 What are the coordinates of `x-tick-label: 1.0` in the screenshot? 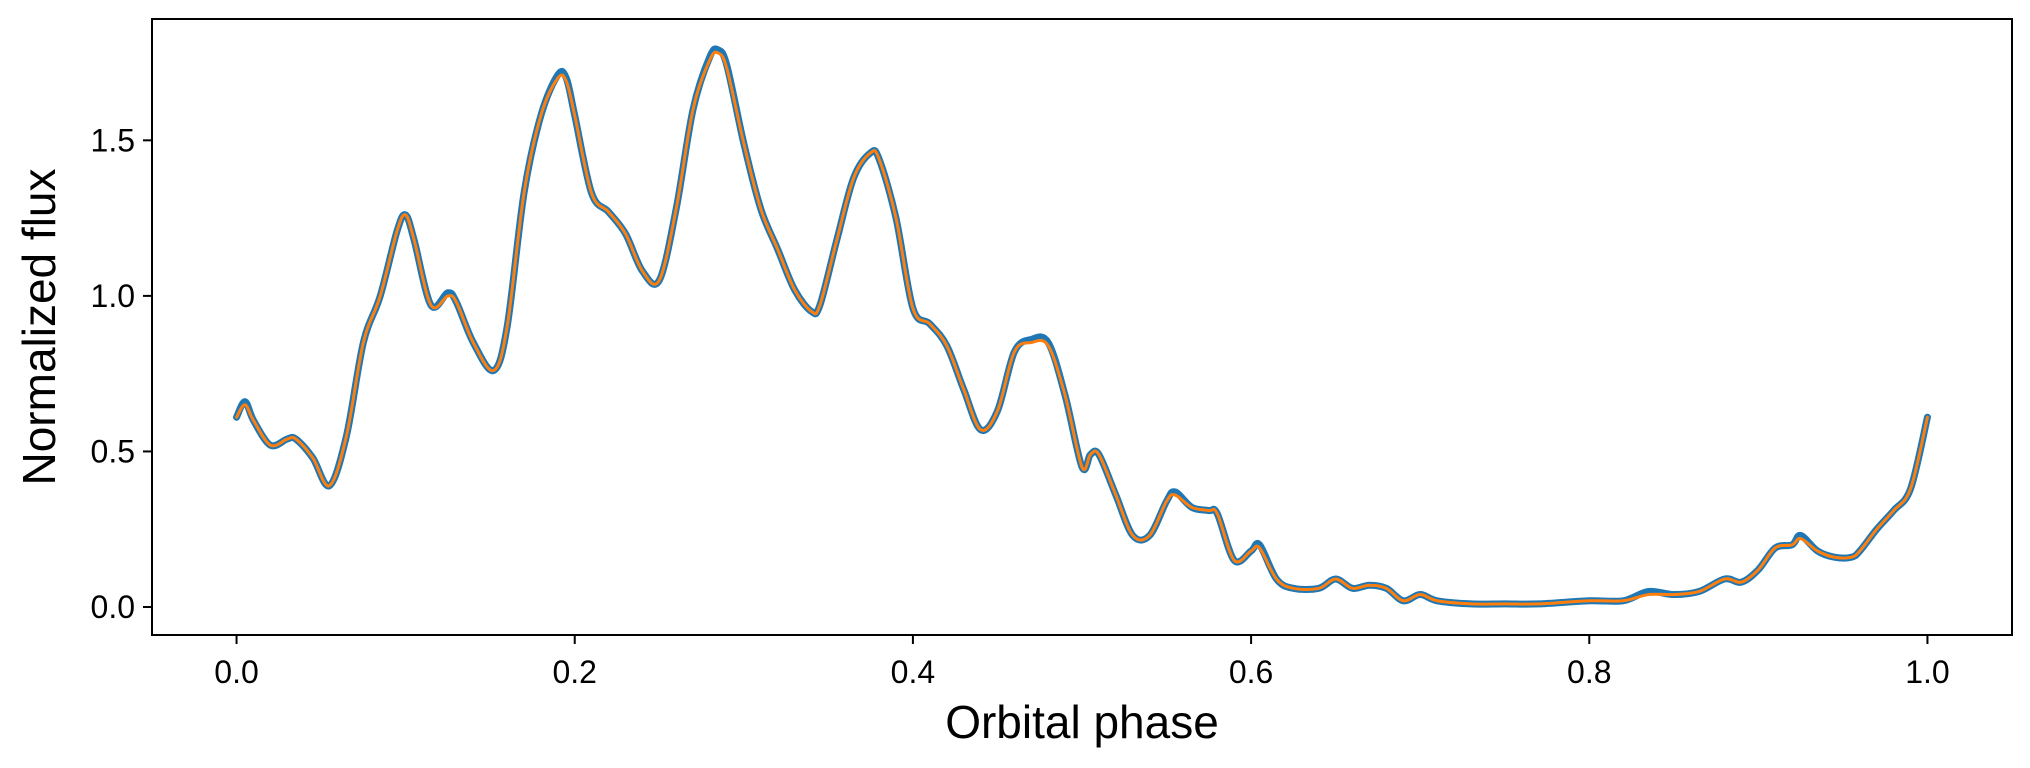 It's located at (1927, 672).